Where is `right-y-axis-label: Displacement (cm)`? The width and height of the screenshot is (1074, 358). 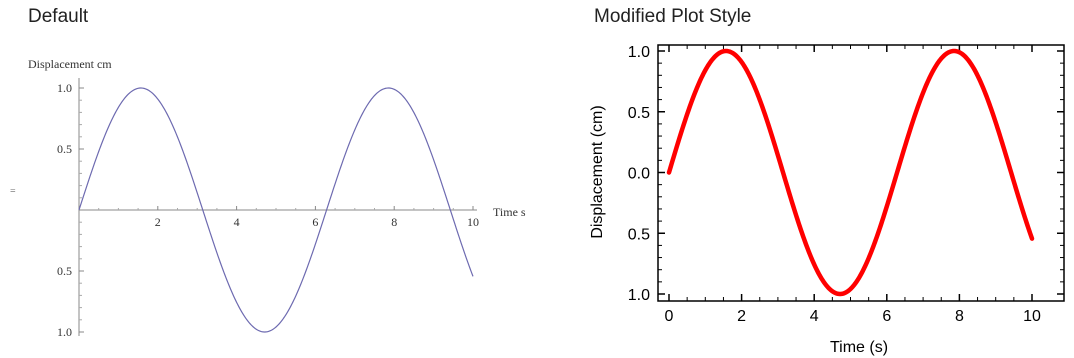 right-y-axis-label: Displacement (cm) is located at coordinates (597, 171).